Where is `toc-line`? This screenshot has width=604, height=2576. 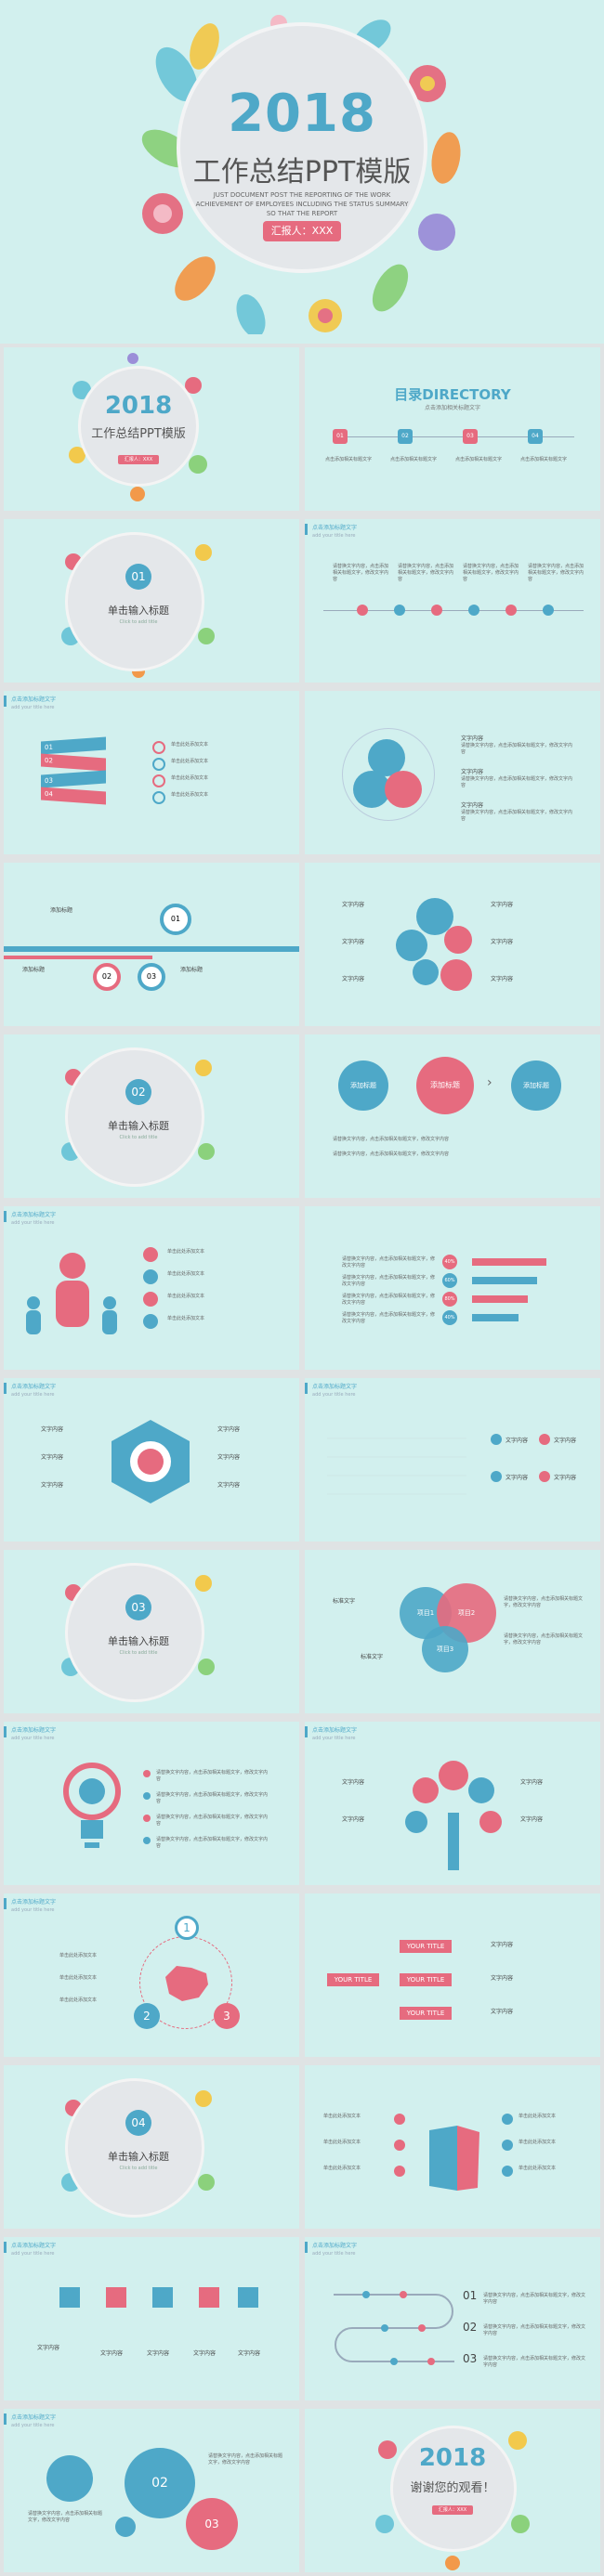
toc-line is located at coordinates (453, 436).